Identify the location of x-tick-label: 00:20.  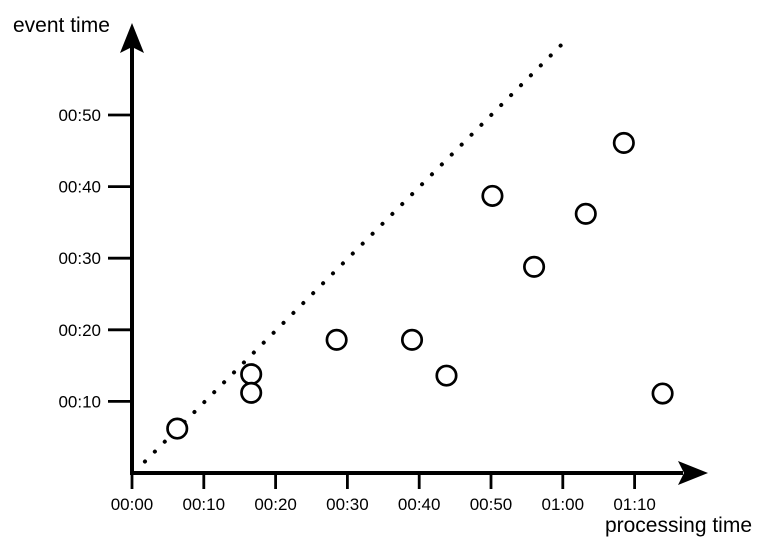
(275, 504).